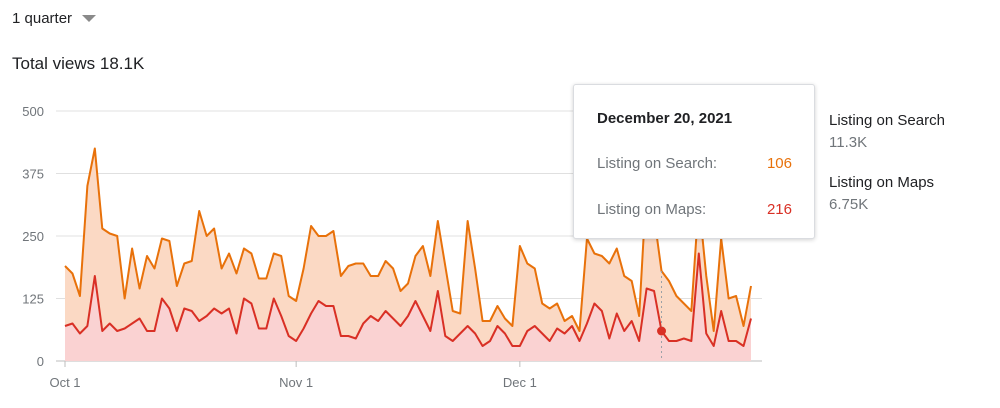 The height and width of the screenshot is (408, 1000). I want to click on x-tick-label: Nov 1, so click(296, 382).